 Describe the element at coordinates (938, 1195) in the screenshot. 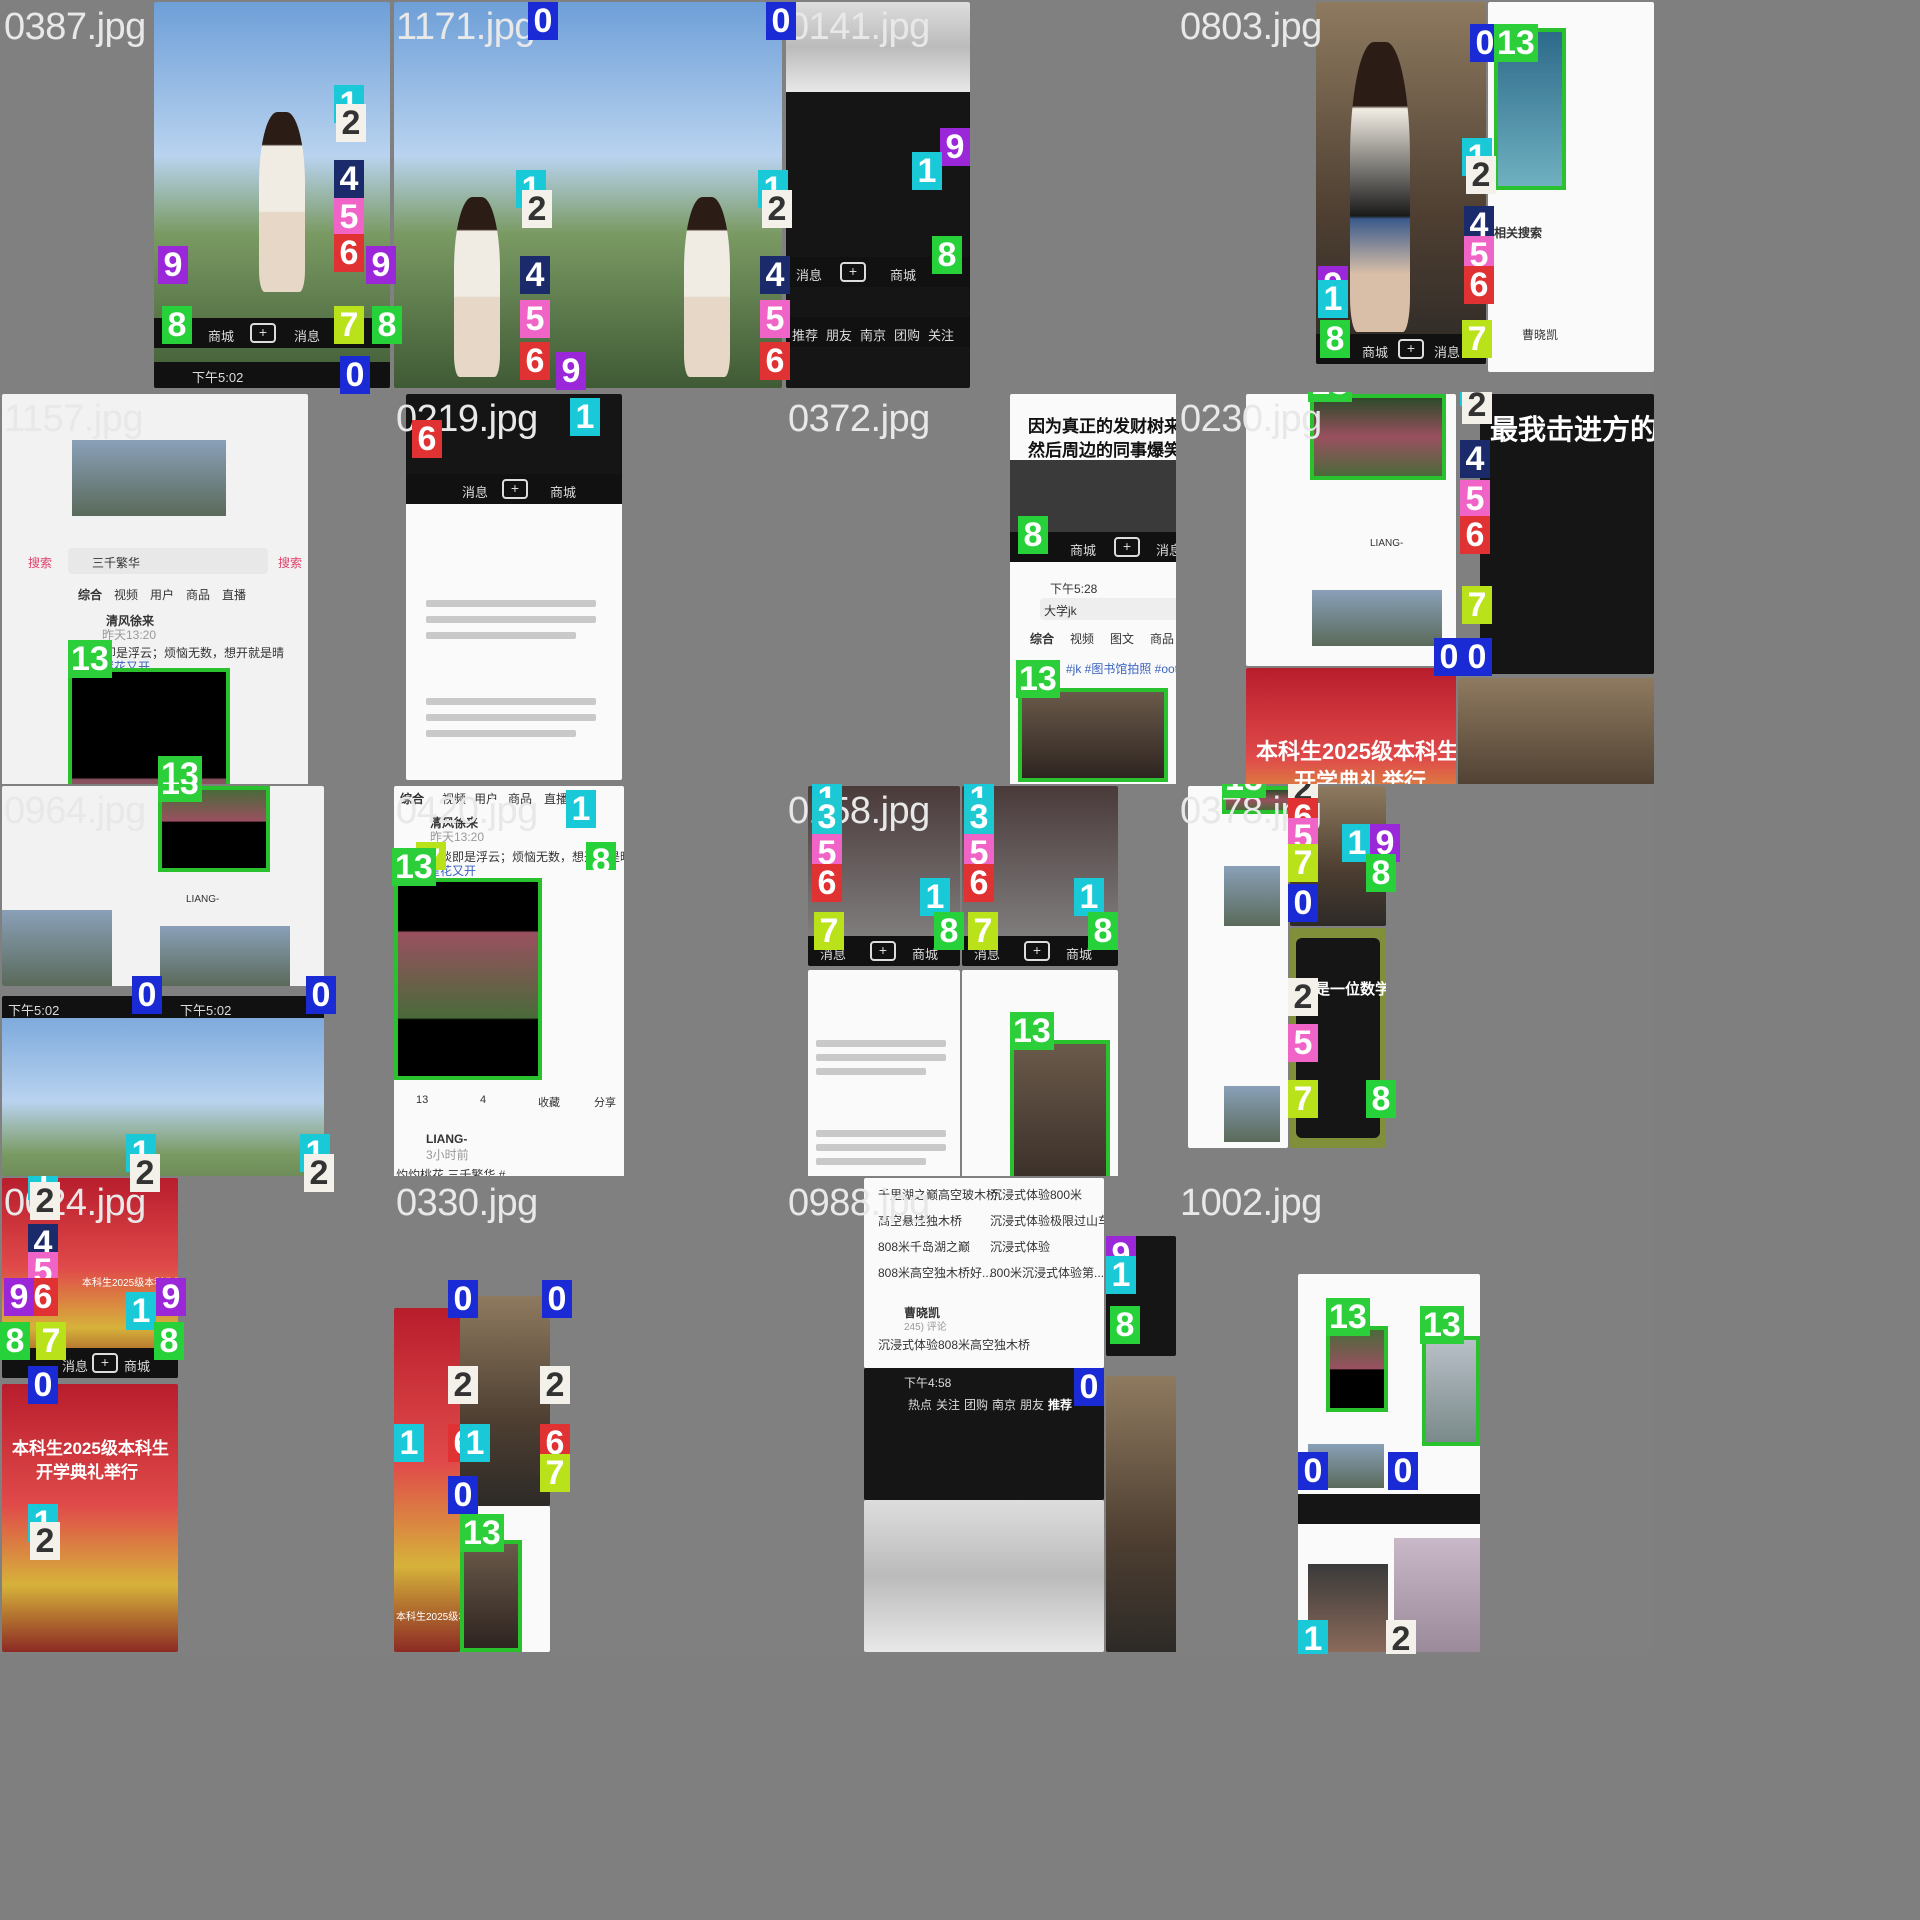

I see `related-item: 千里湖之巅高空玻木桥` at that location.